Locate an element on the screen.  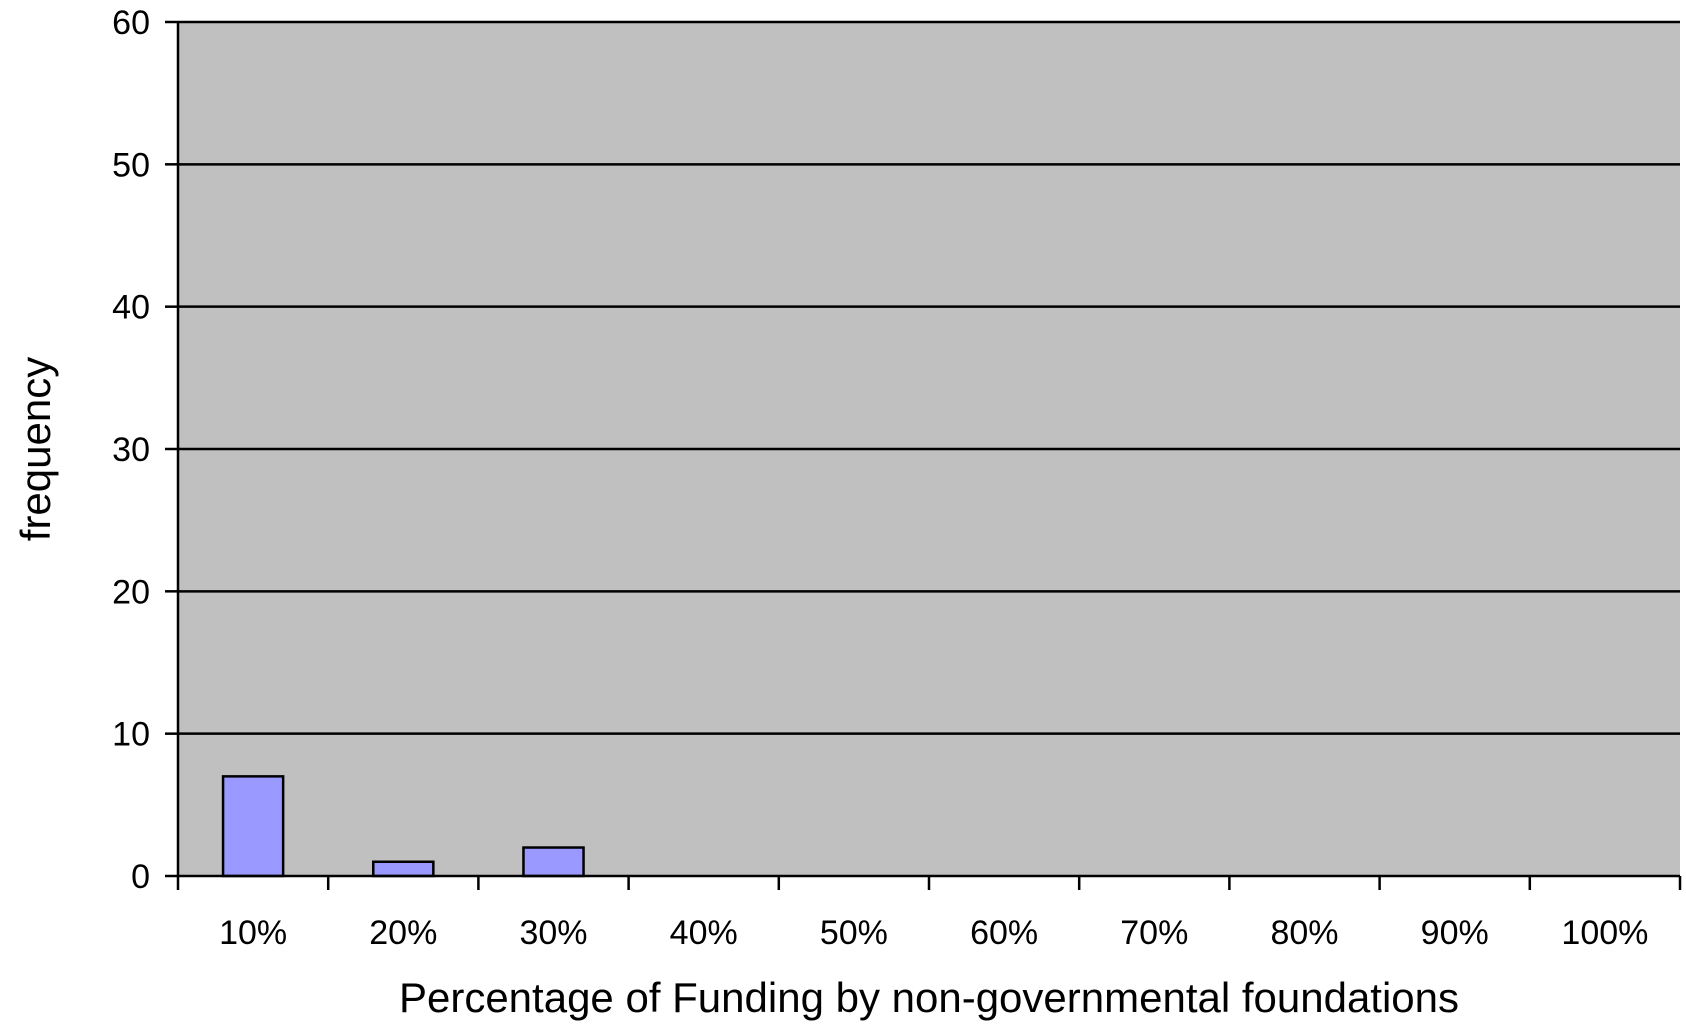
y-tick-label: 60 is located at coordinates (131, 23).